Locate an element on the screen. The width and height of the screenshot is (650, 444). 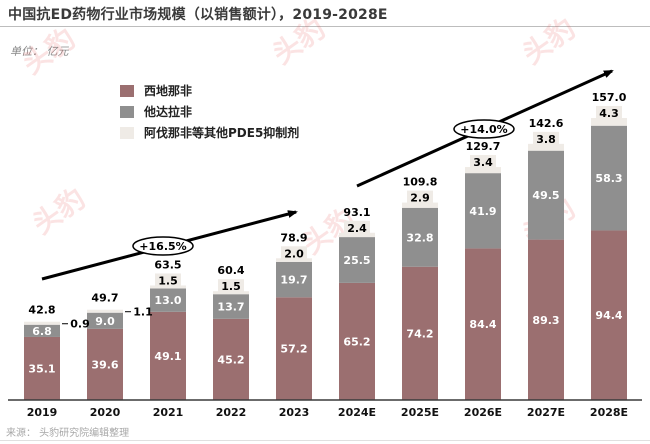
total-label: 49.7 is located at coordinates (104, 298).